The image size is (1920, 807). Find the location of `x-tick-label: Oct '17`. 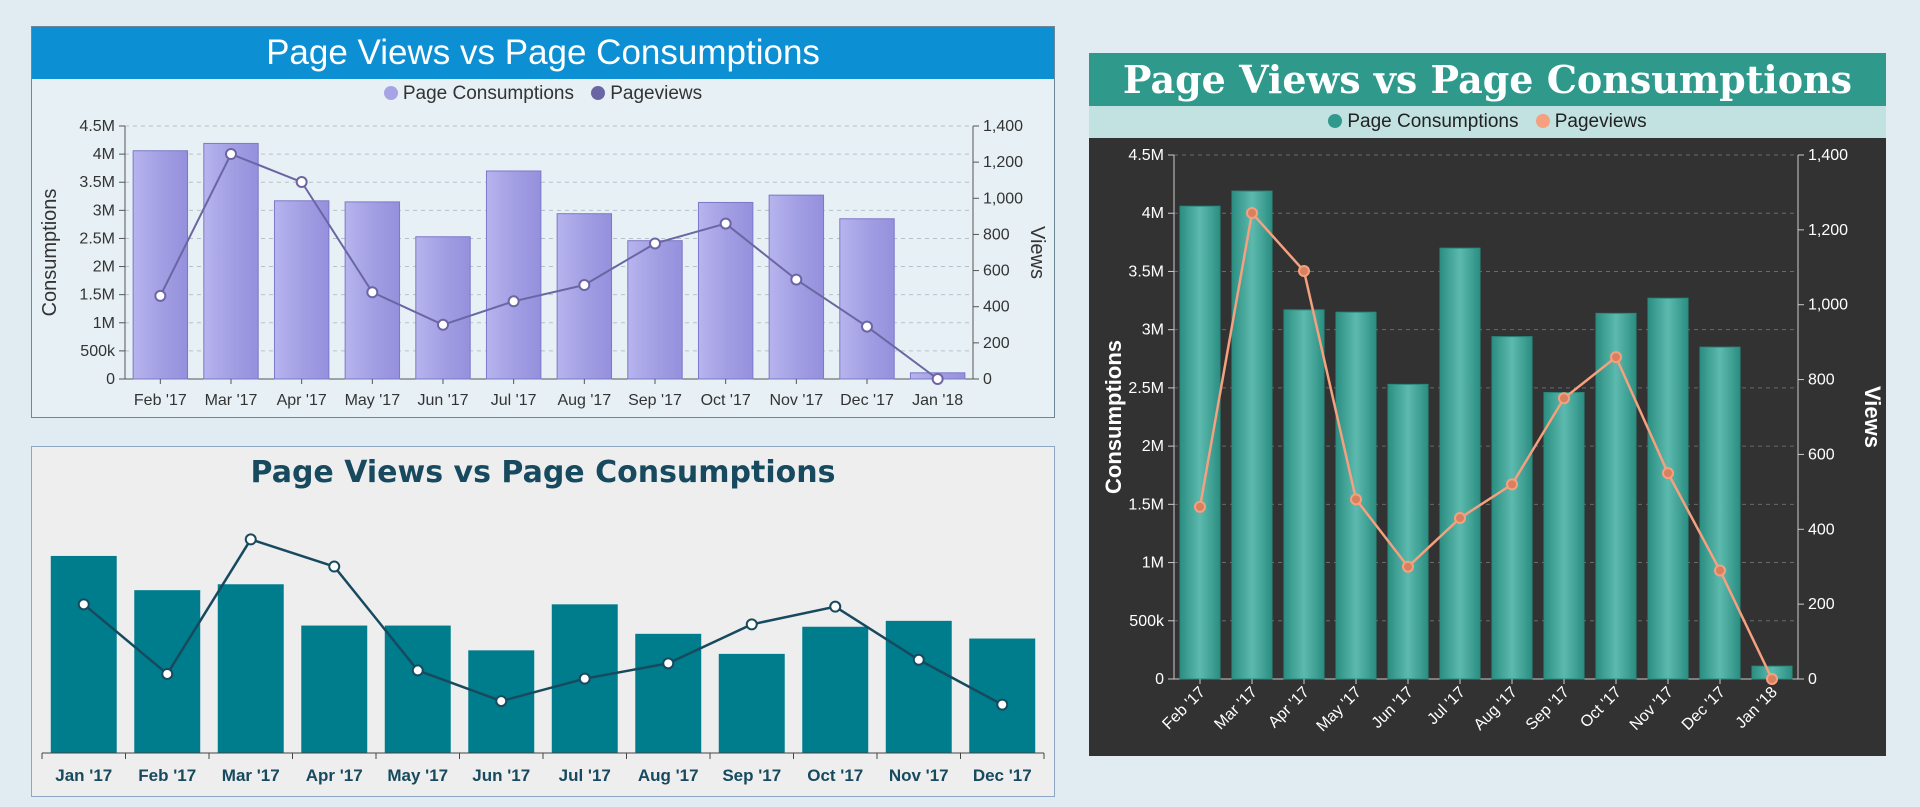

x-tick-label: Oct '17 is located at coordinates (1601, 708).